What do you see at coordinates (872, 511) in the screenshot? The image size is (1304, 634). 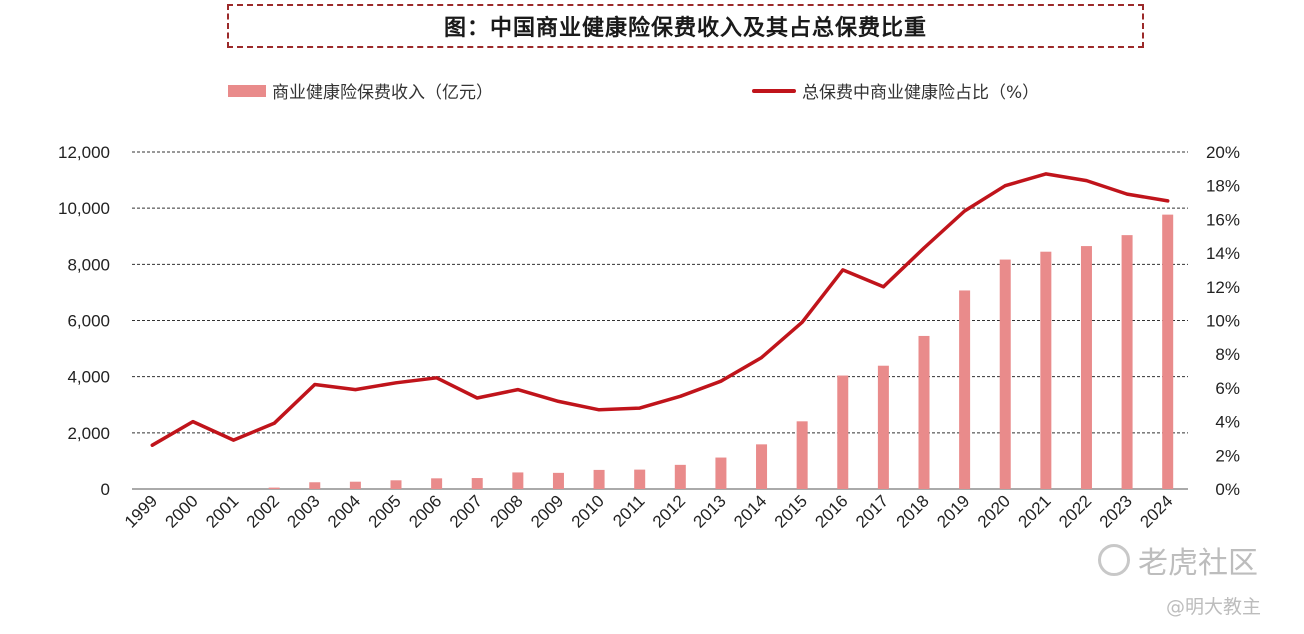 I see `x-tick-label: 2017` at bounding box center [872, 511].